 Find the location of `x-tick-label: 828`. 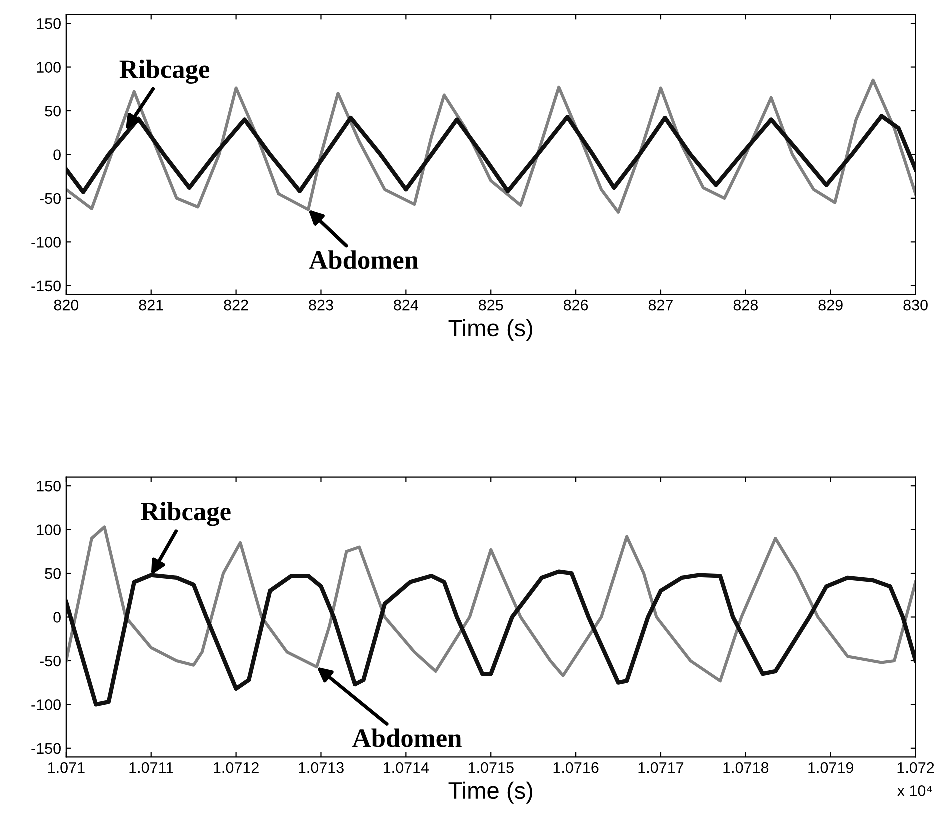

x-tick-label: 828 is located at coordinates (746, 305).